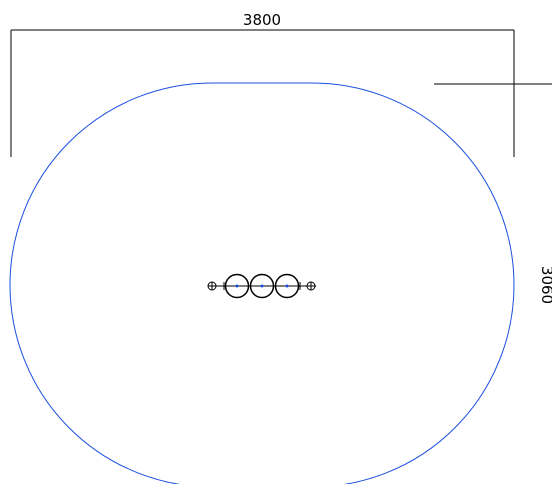 The width and height of the screenshot is (552, 484). What do you see at coordinates (262, 20) in the screenshot?
I see `width-label: 3800` at bounding box center [262, 20].